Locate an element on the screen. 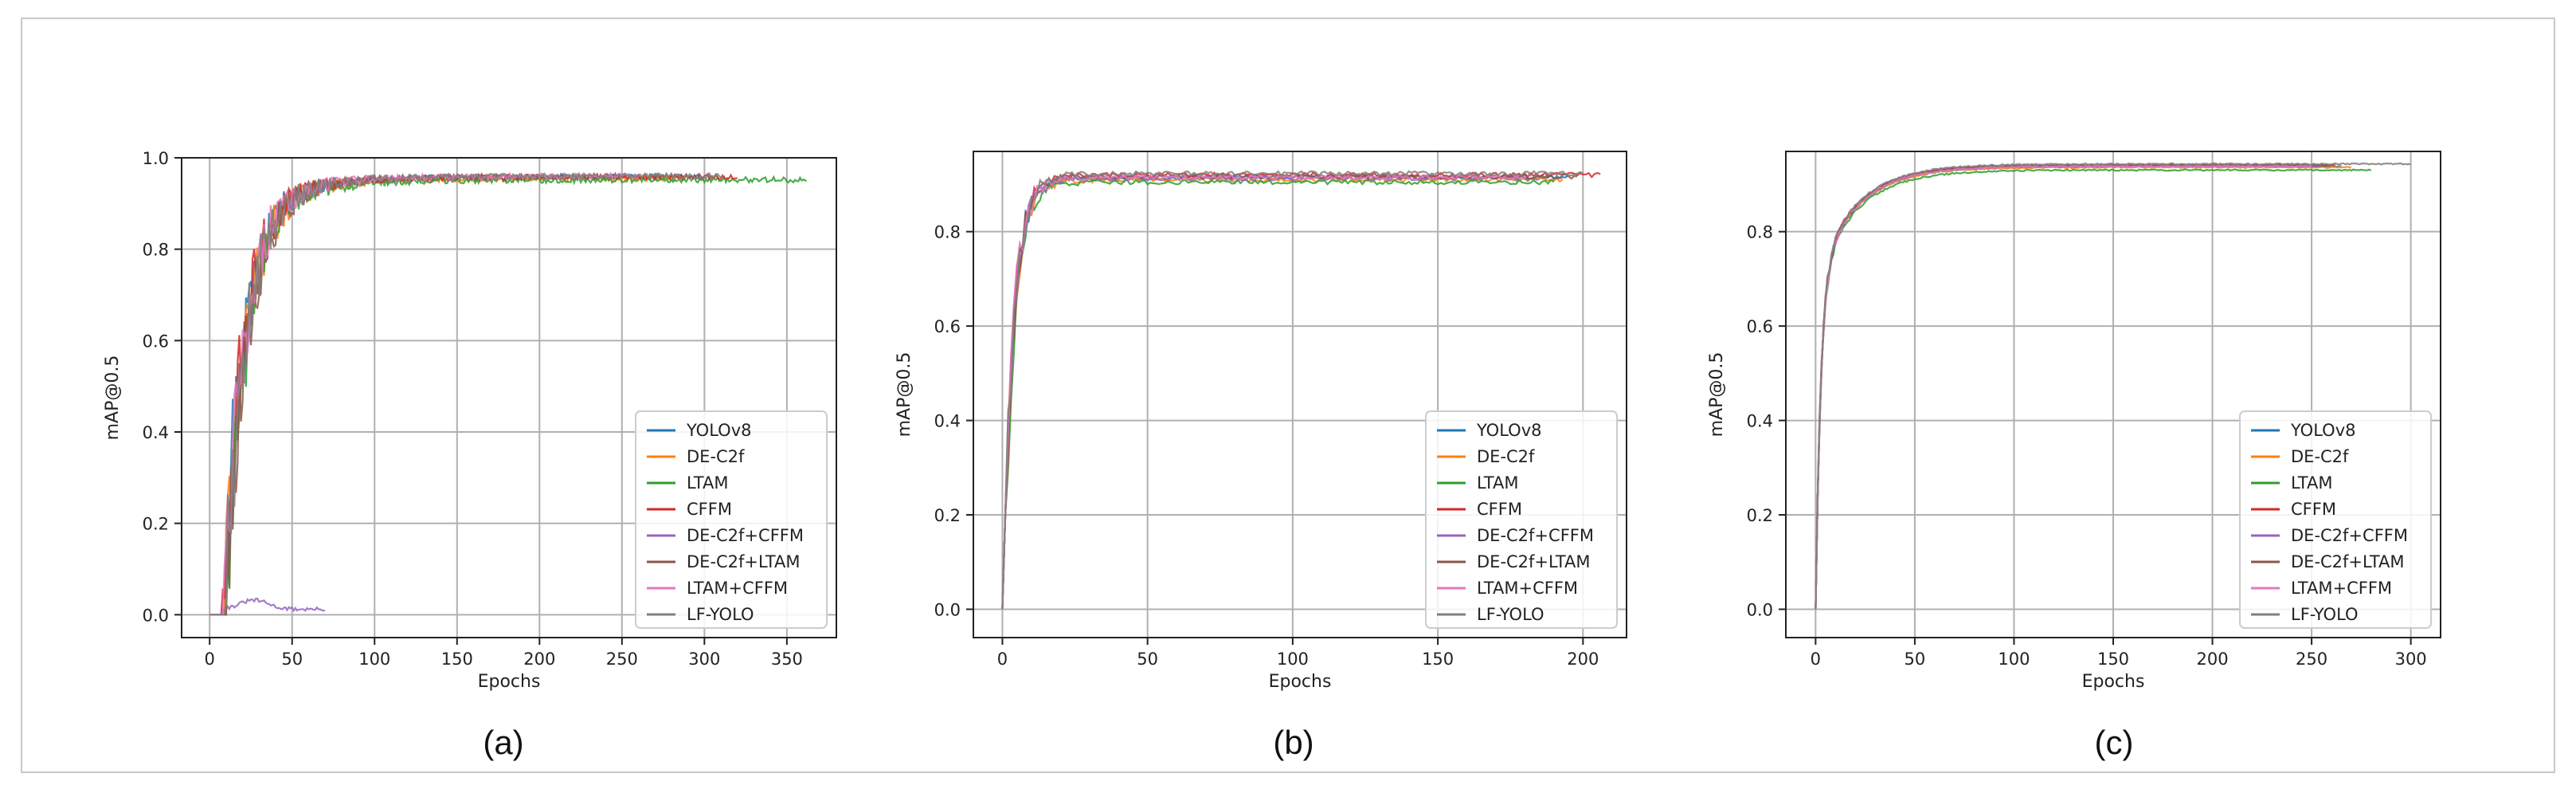  series-line-DE-C2f+CFFM is located at coordinates (267, 606).